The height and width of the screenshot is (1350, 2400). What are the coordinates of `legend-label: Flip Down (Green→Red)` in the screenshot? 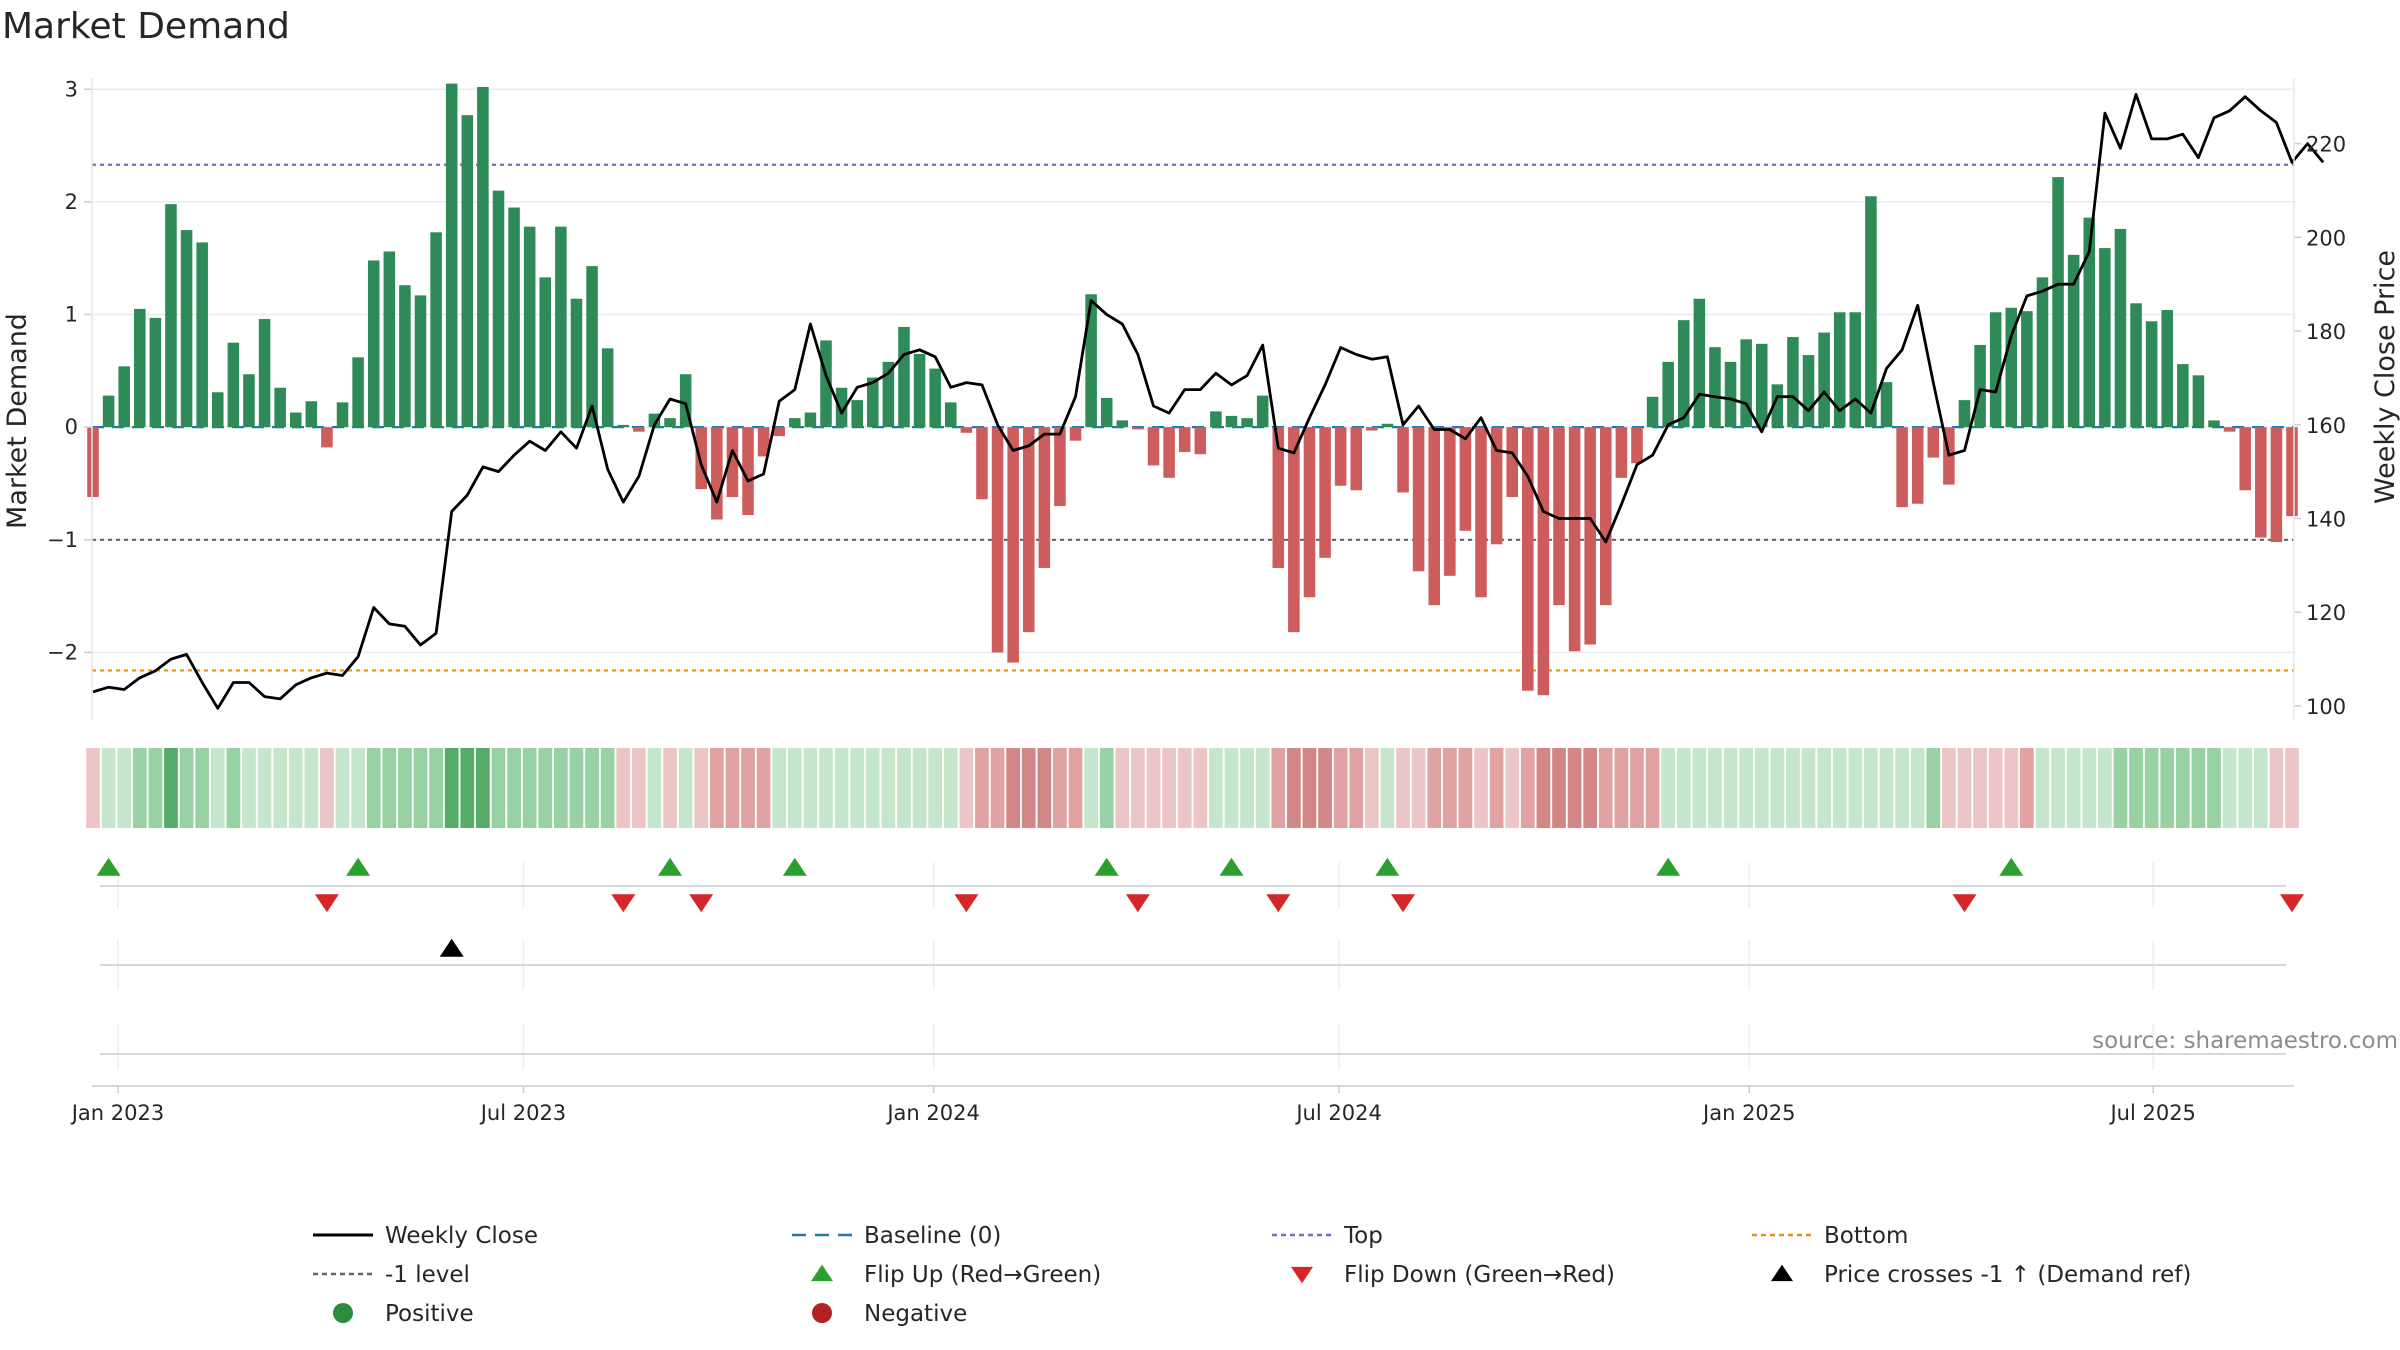 It's located at (1479, 1275).